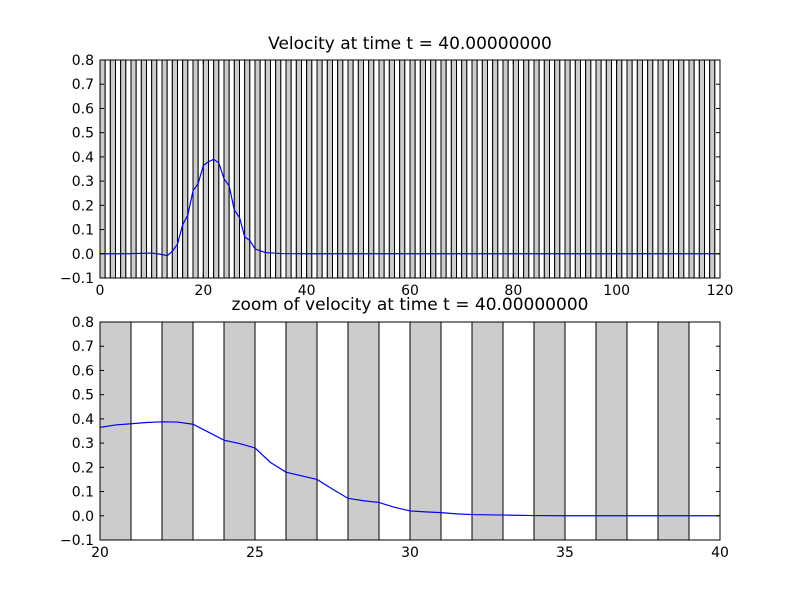  What do you see at coordinates (83, 396) in the screenshot?
I see `y-tick-label: 0.5` at bounding box center [83, 396].